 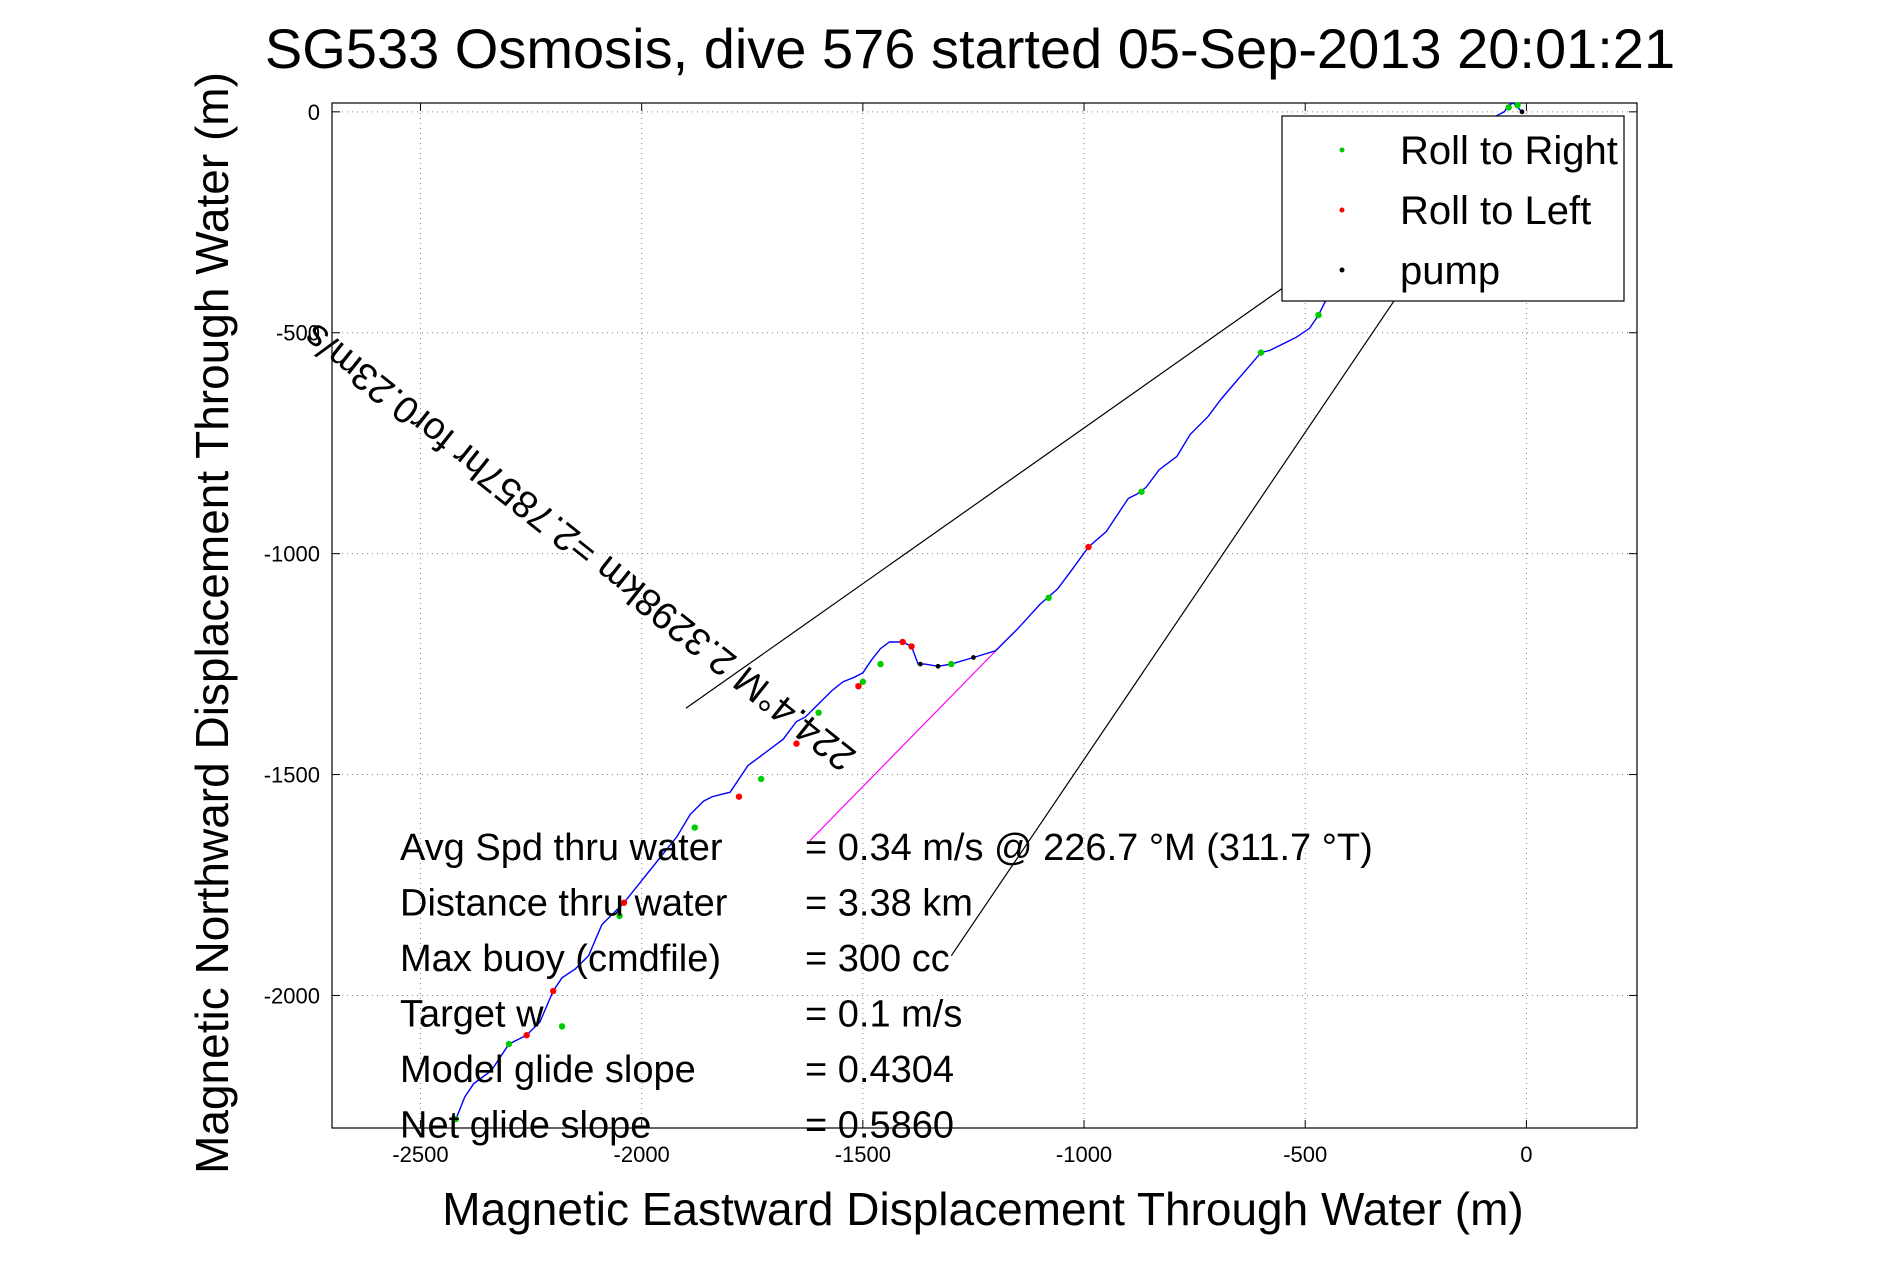 I want to click on x-tick-label: -1000, so click(x=1084, y=1154).